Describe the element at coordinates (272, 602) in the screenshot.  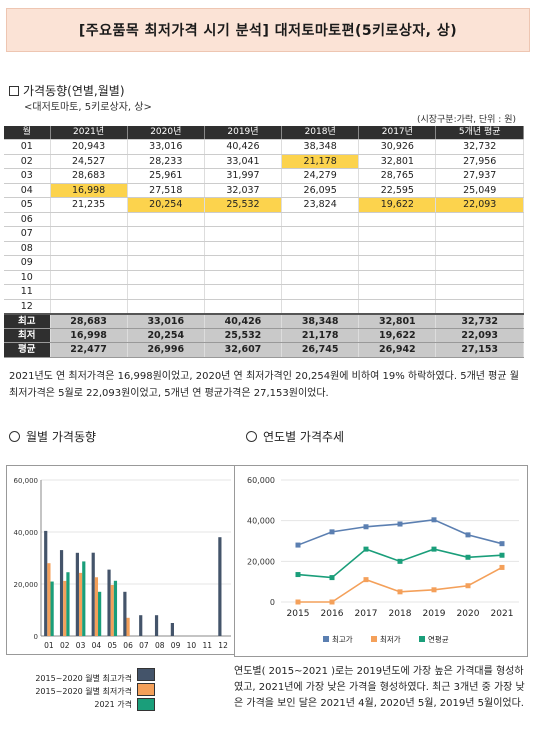
I see `y-tick-label: 0` at that location.